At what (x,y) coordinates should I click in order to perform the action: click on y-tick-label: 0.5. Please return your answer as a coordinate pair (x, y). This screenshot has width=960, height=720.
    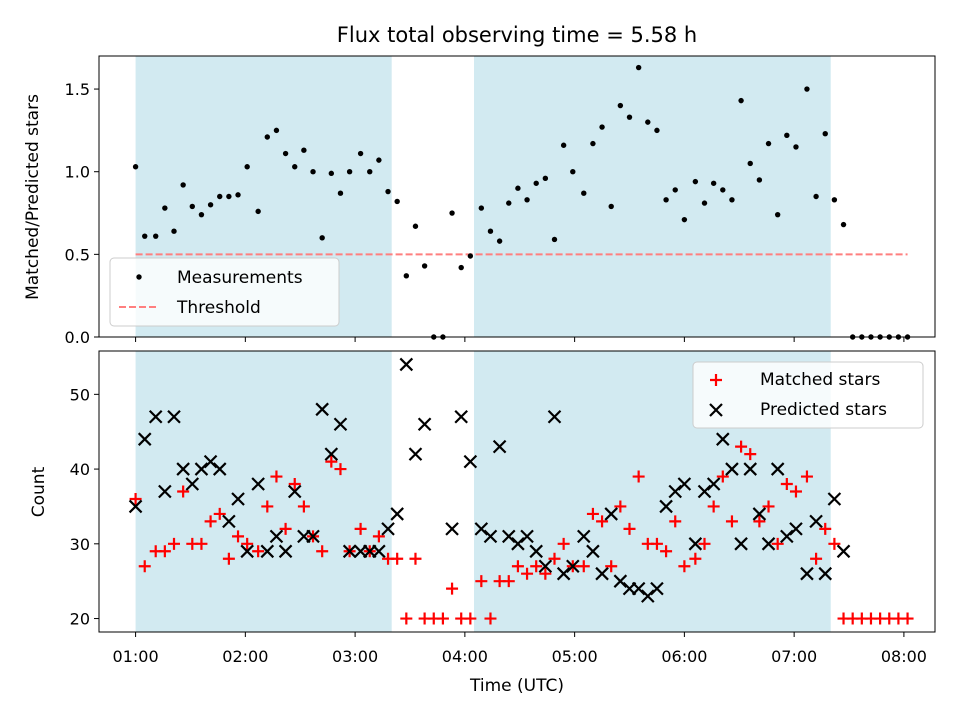
    Looking at the image, I should click on (77, 254).